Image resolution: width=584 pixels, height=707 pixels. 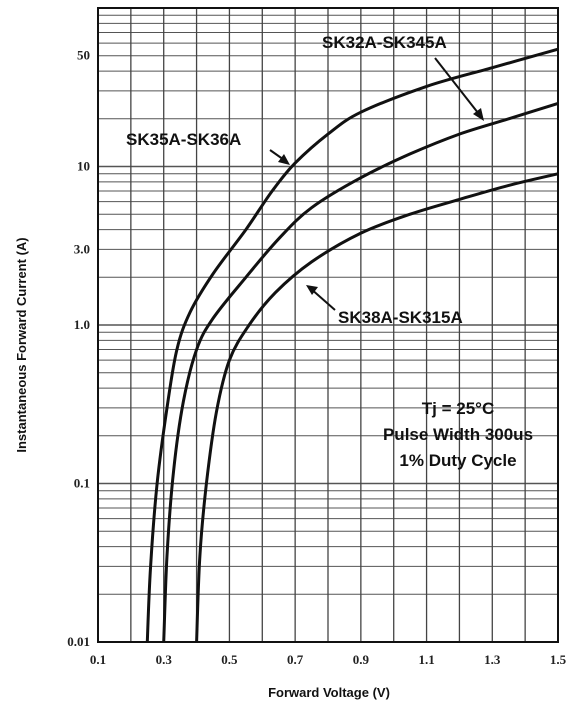 What do you see at coordinates (400, 317) in the screenshot?
I see `series-label-sk38a: SK38A-SK315A` at bounding box center [400, 317].